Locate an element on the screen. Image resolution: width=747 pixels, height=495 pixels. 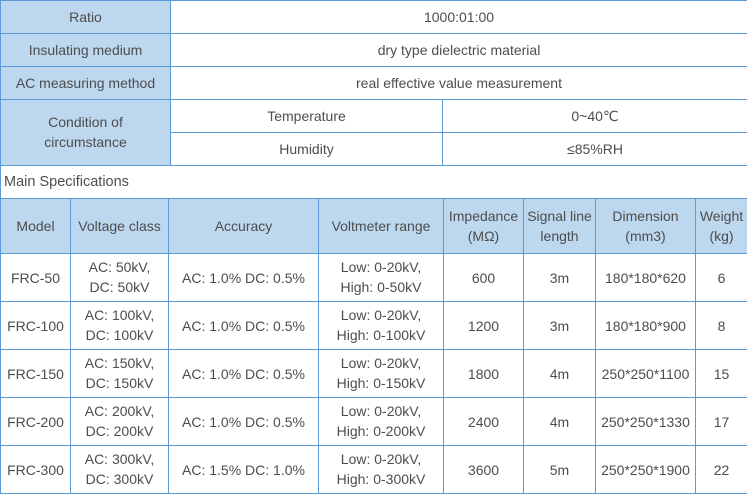
col-header-accuracy: Accuracy is located at coordinates (243, 226).